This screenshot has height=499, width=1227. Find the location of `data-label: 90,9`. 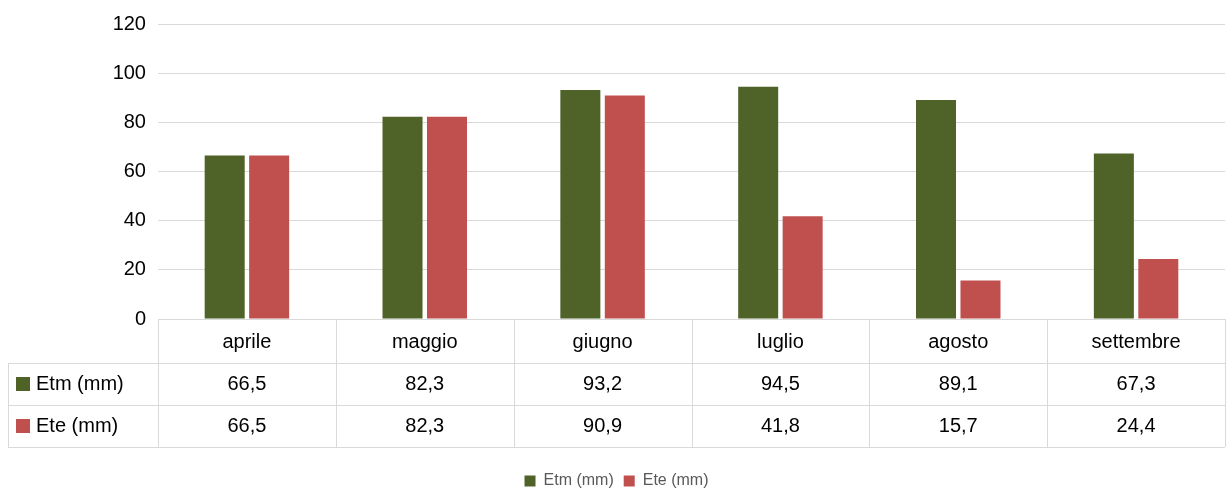

data-label: 90,9 is located at coordinates (603, 424).